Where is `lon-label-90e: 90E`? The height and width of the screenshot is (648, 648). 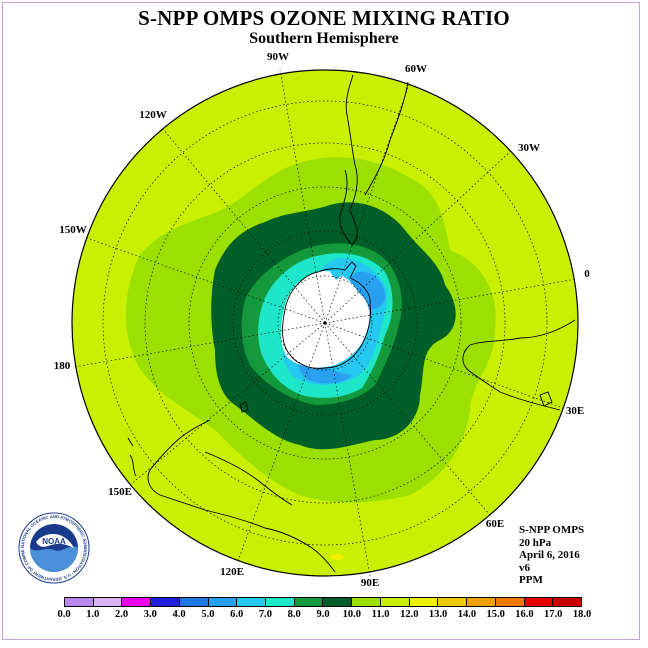 lon-label-90e: 90E is located at coordinates (370, 583).